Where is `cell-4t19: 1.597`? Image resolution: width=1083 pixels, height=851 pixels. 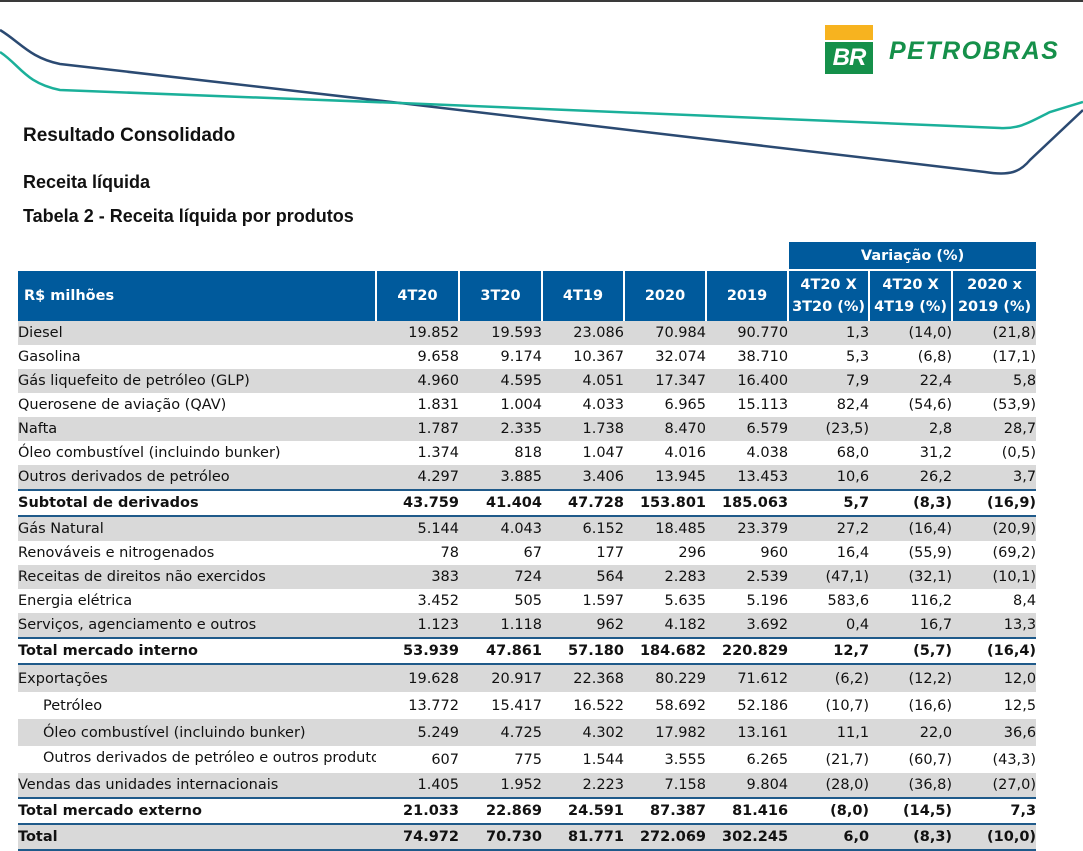
cell-4t19: 1.597 is located at coordinates (603, 601).